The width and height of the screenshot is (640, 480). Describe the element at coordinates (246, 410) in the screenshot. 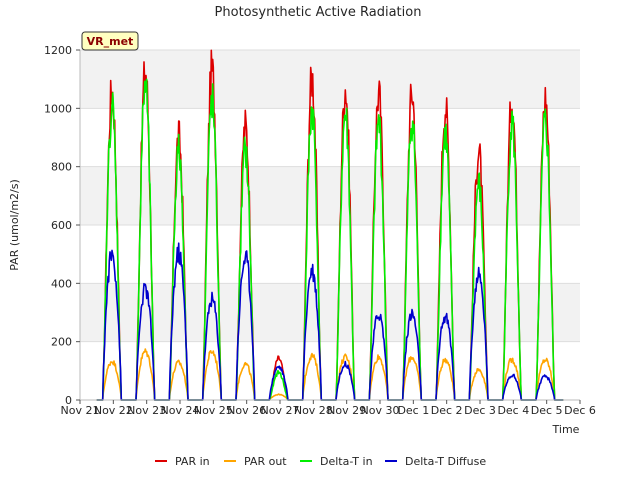

I see `x-tick-label: Nov 26` at that location.